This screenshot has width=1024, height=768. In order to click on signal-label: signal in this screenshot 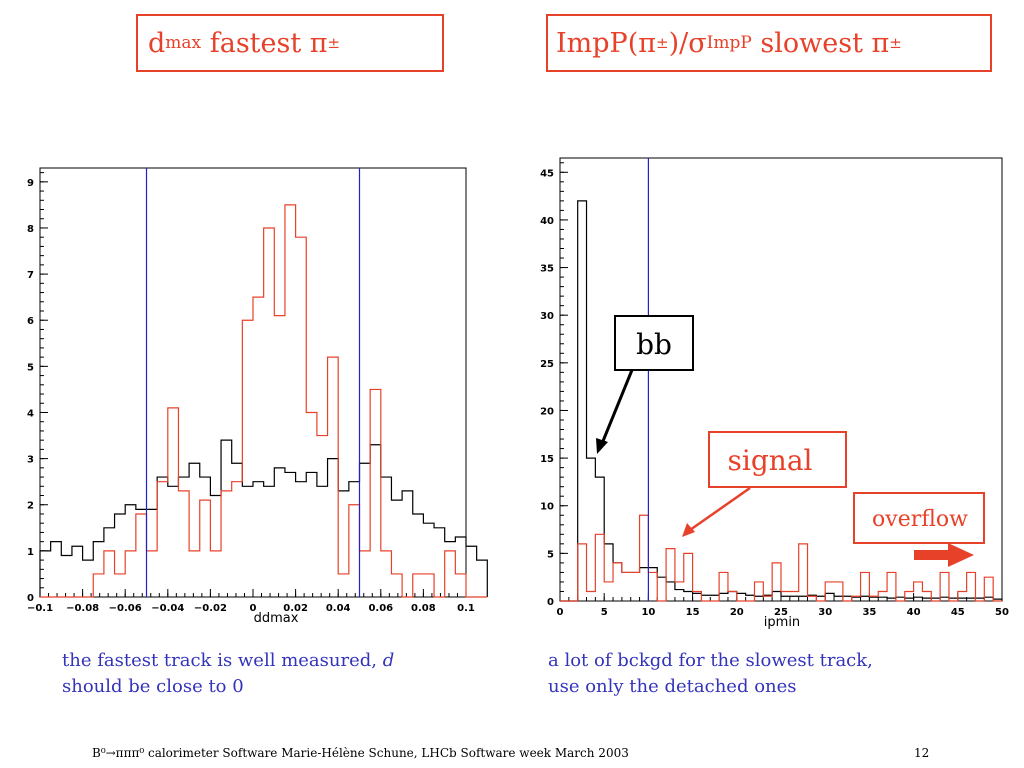, I will do `click(770, 460)`.